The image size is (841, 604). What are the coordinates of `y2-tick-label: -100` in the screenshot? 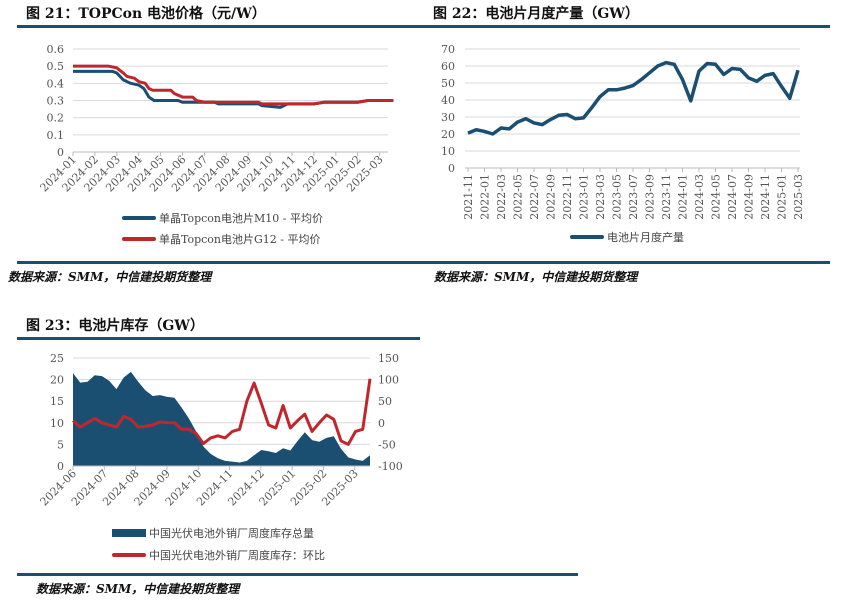 It's located at (390, 466).